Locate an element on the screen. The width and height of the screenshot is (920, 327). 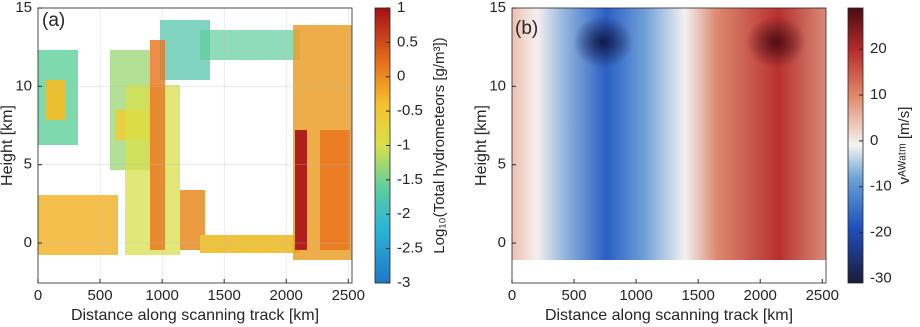
colorbar-label: vᴬᵂᵃᵗᵐ [m/s] is located at coordinates (904, 146).